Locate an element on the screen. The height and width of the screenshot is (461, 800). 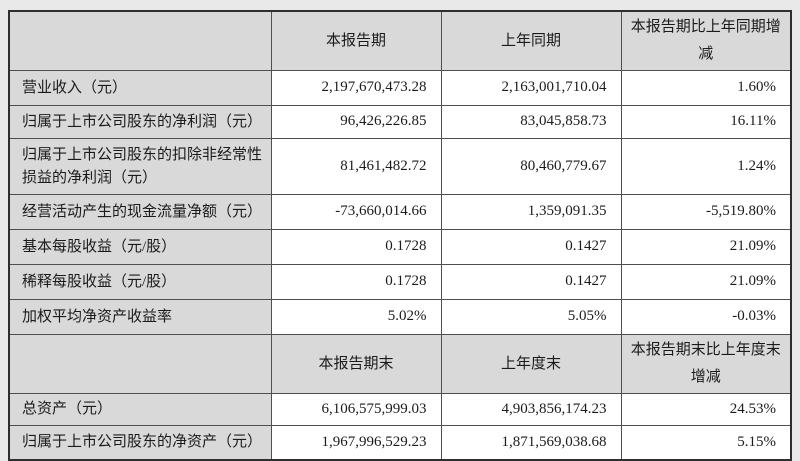
col-header-change: 本报告期比上年同期增减 is located at coordinates (706, 40).